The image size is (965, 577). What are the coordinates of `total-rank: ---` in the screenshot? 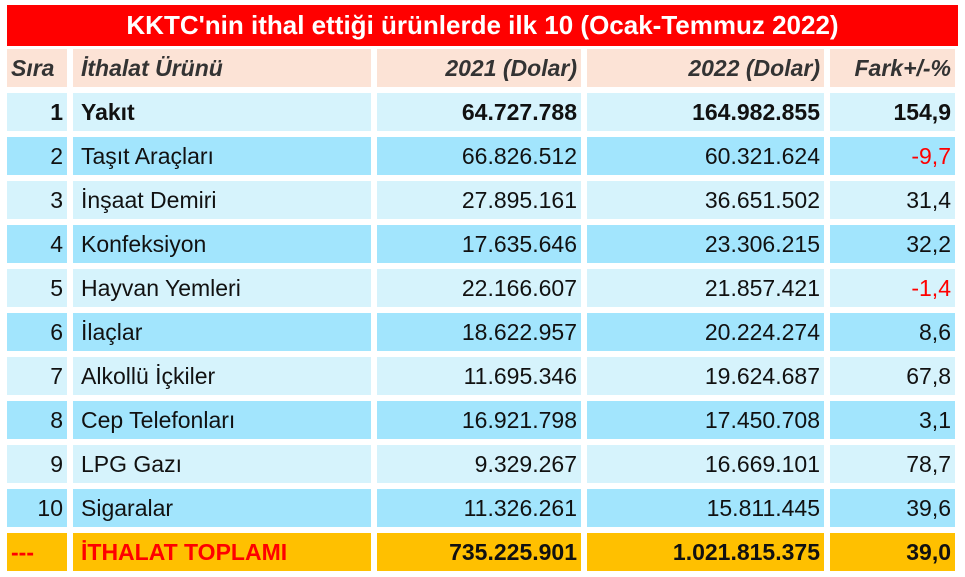 It's located at (37, 552).